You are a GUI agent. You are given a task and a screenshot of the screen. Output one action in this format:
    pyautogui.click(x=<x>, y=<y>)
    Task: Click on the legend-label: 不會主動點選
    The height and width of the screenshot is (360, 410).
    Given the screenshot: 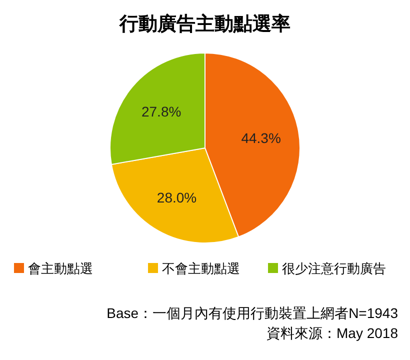 What is the action you would take?
    pyautogui.click(x=201, y=268)
    